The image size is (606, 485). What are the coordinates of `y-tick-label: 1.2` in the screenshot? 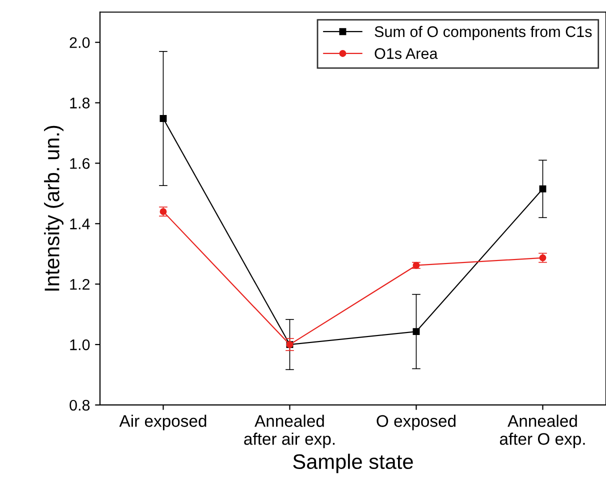 It's located at (80, 284).